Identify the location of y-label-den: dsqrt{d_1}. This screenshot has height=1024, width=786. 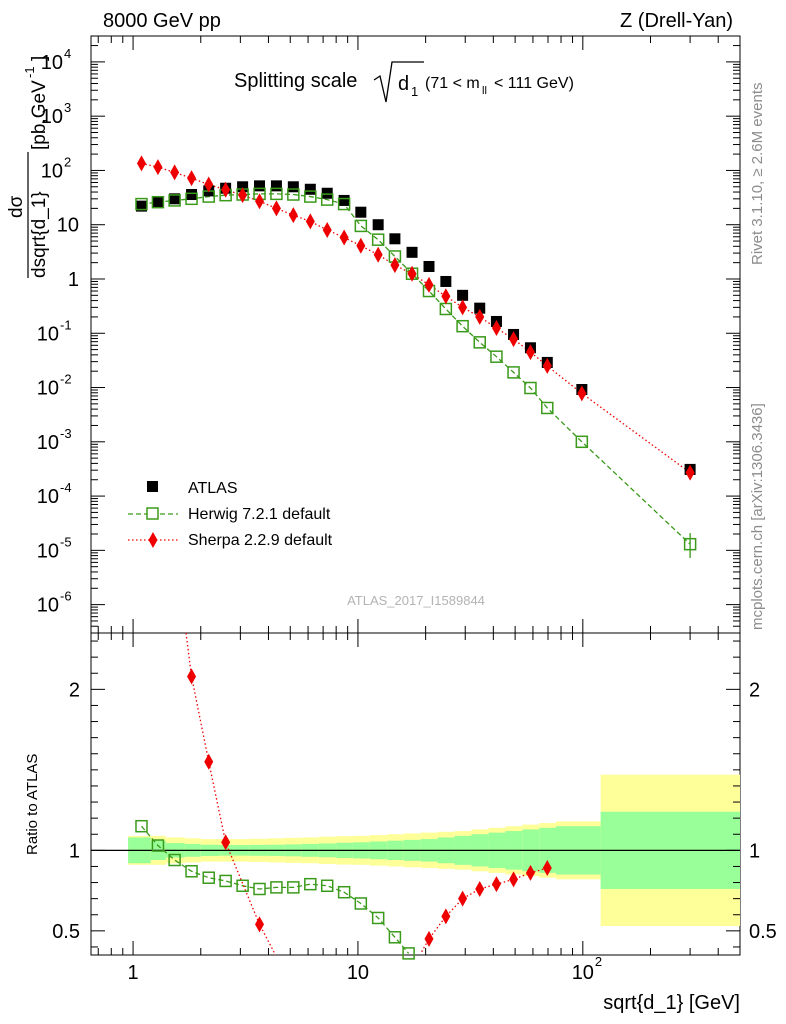
(39, 234).